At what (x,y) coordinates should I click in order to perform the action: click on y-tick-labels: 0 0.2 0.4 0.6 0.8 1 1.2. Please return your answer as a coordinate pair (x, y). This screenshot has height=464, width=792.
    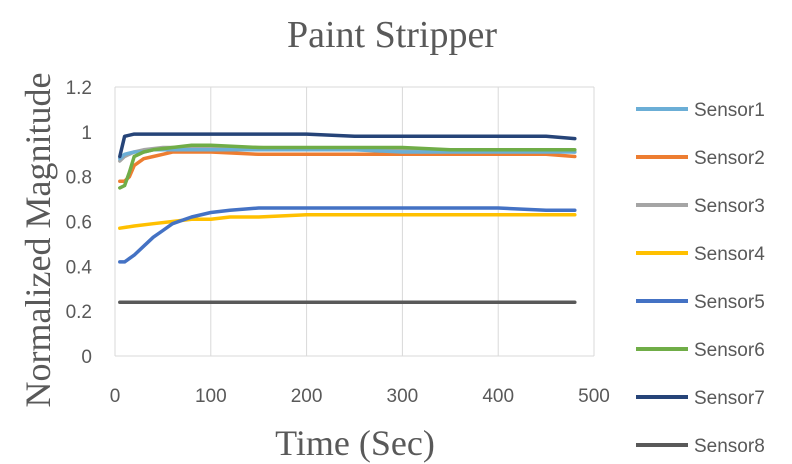
    Looking at the image, I should click on (79, 223).